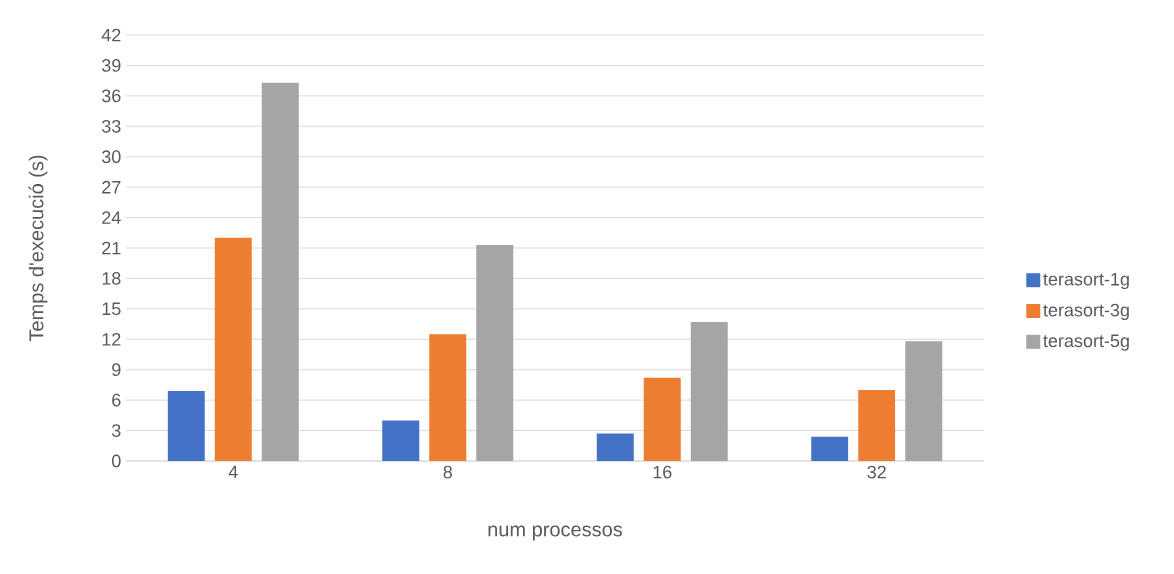 The width and height of the screenshot is (1174, 574). Describe the element at coordinates (111, 248) in the screenshot. I see `y-tick-label: 21` at that location.